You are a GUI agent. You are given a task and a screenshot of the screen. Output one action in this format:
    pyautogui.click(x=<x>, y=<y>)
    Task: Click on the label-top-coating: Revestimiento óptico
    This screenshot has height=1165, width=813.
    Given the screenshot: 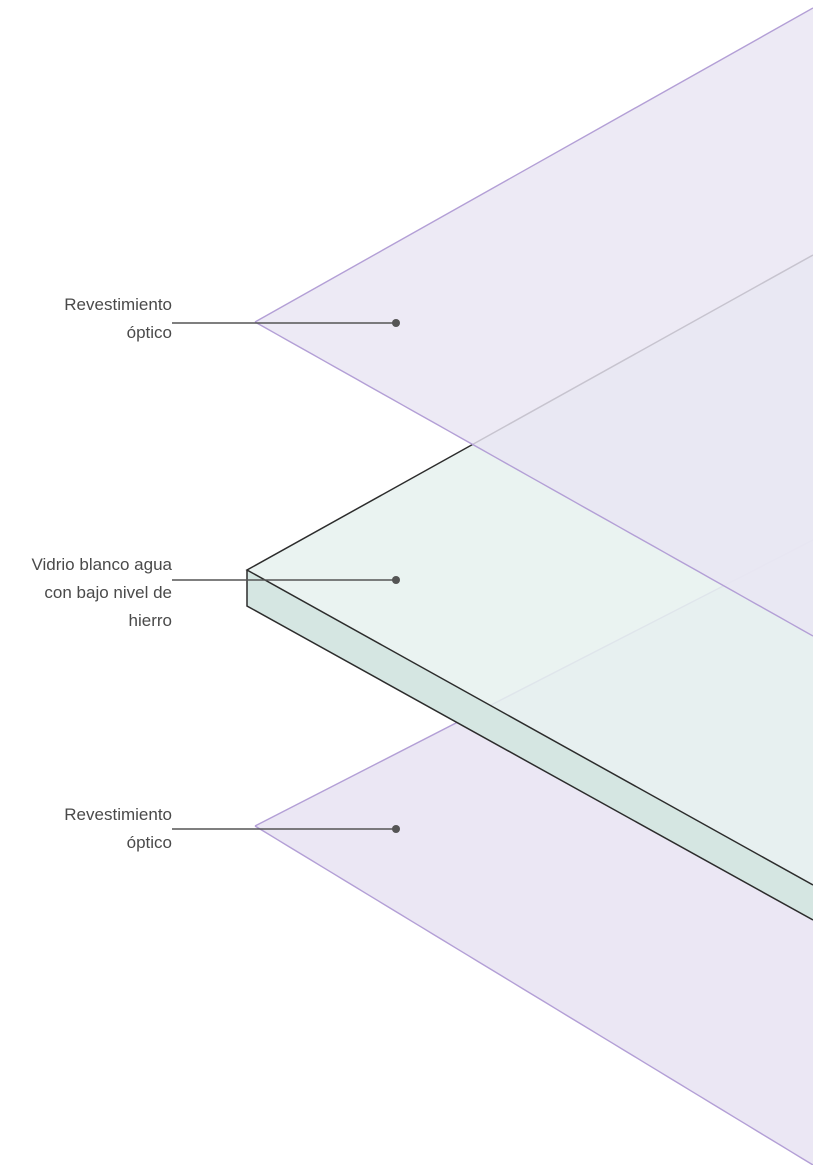 What is the action you would take?
    pyautogui.click(x=118, y=318)
    